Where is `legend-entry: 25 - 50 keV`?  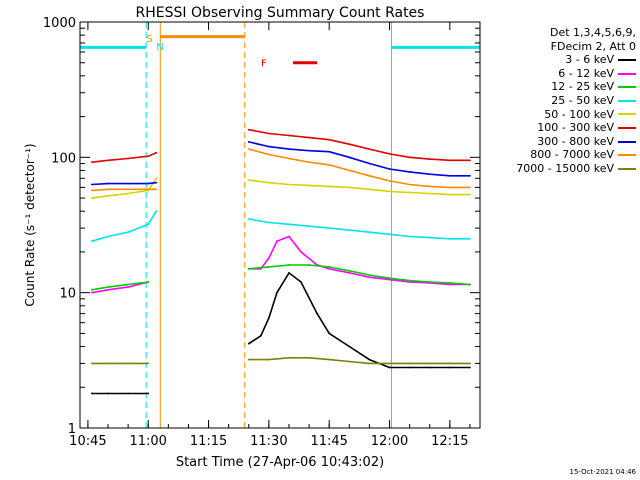 legend-entry: 25 - 50 keV is located at coordinates (561, 101).